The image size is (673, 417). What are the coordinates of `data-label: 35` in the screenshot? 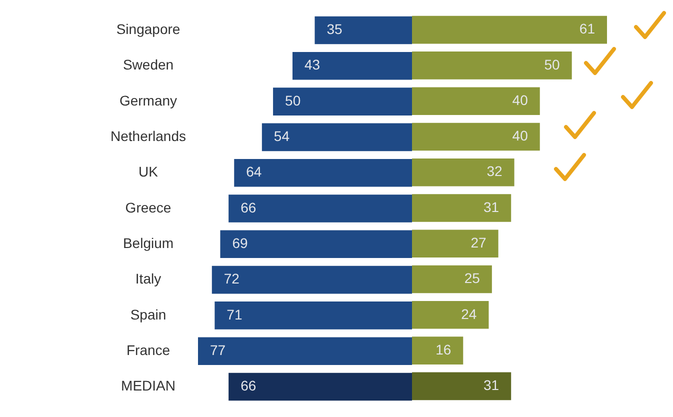 It's located at (334, 29).